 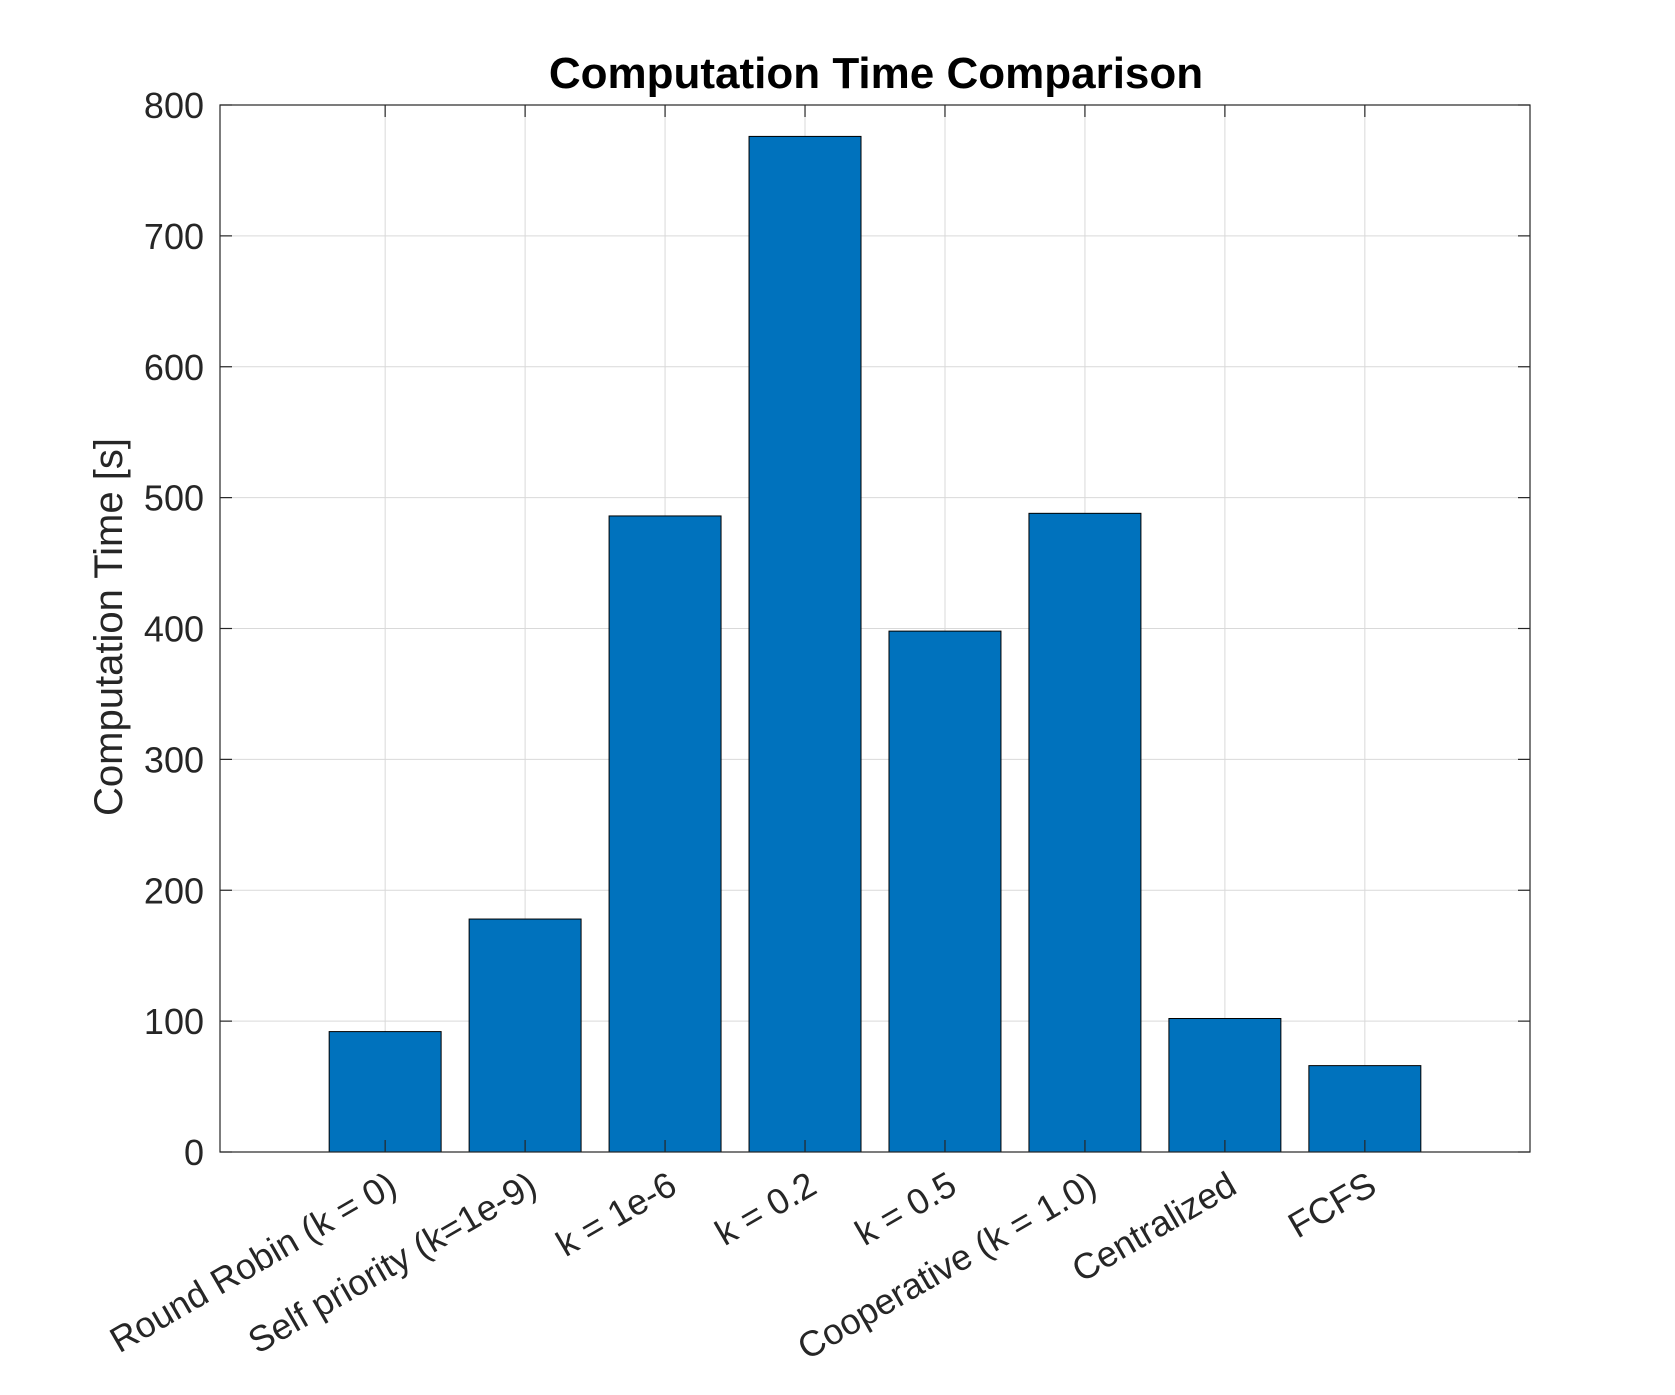 What do you see at coordinates (174, 236) in the screenshot?
I see `y-tick-label: 700` at bounding box center [174, 236].